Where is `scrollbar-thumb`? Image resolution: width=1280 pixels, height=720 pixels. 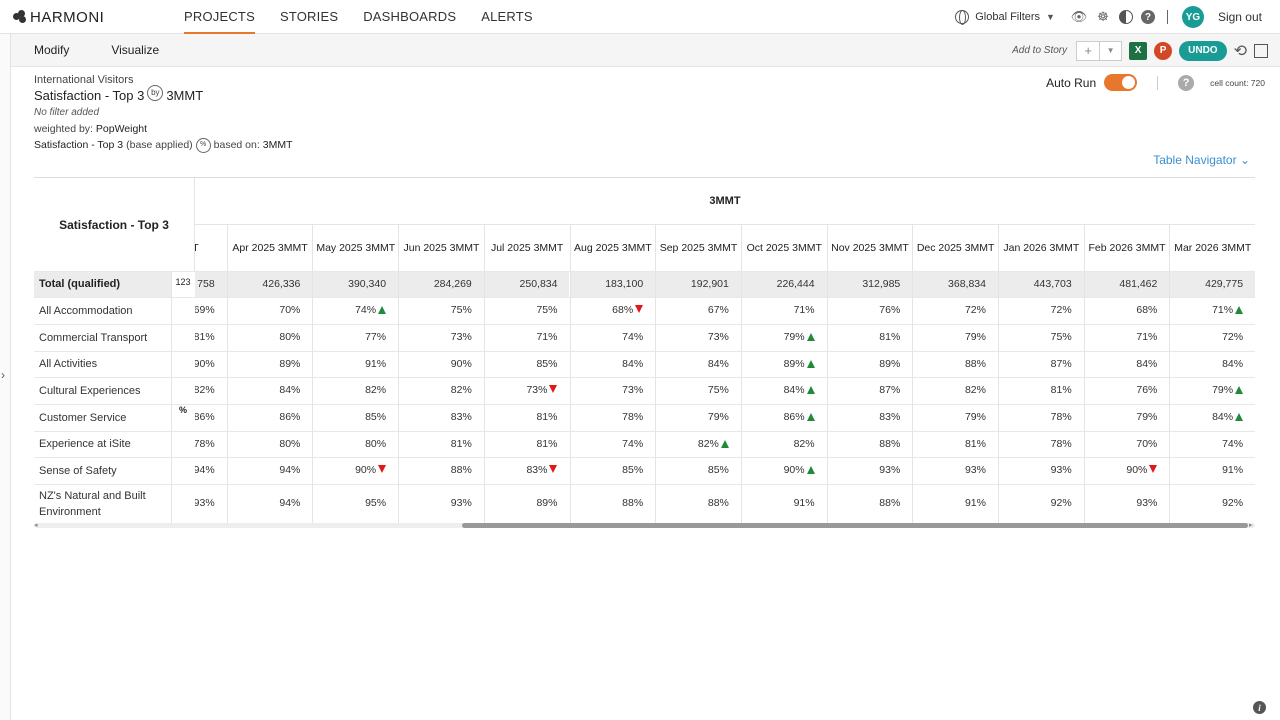 scrollbar-thumb is located at coordinates (855, 525).